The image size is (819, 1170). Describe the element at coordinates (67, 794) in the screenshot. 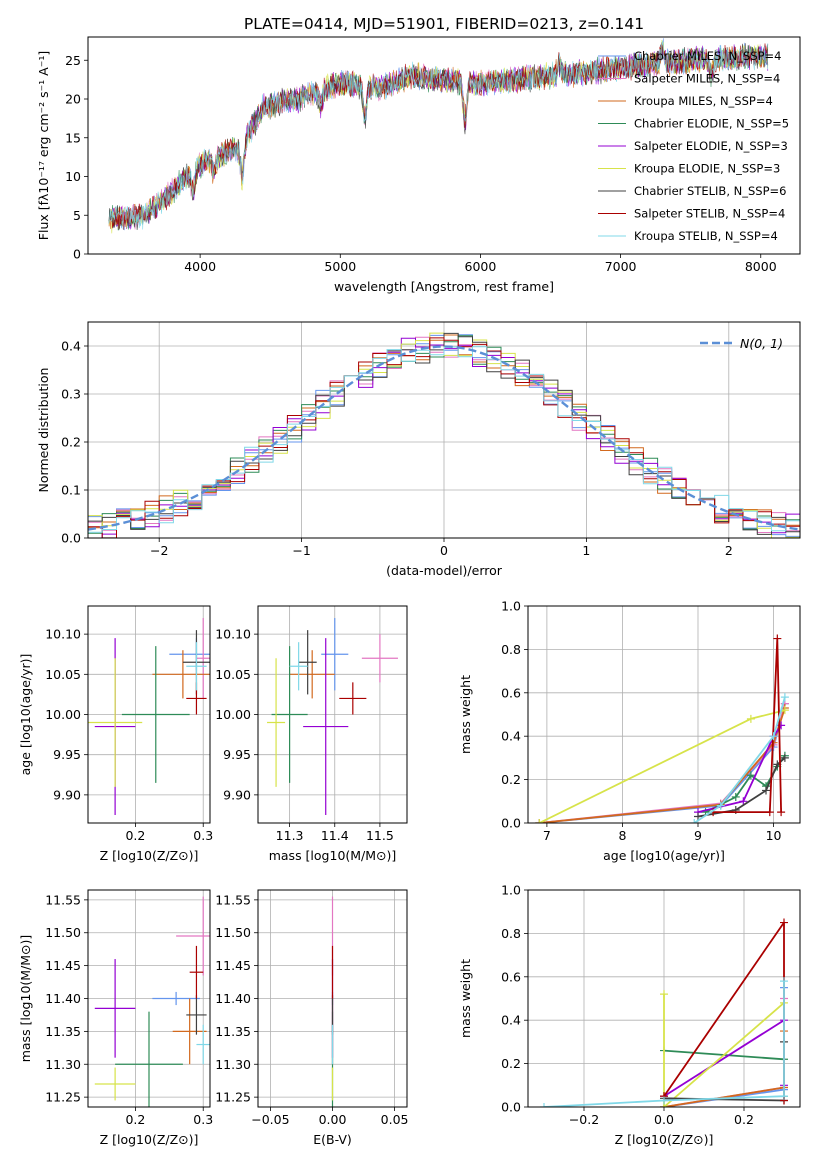

I see `y-tick-label: 9.90` at that location.